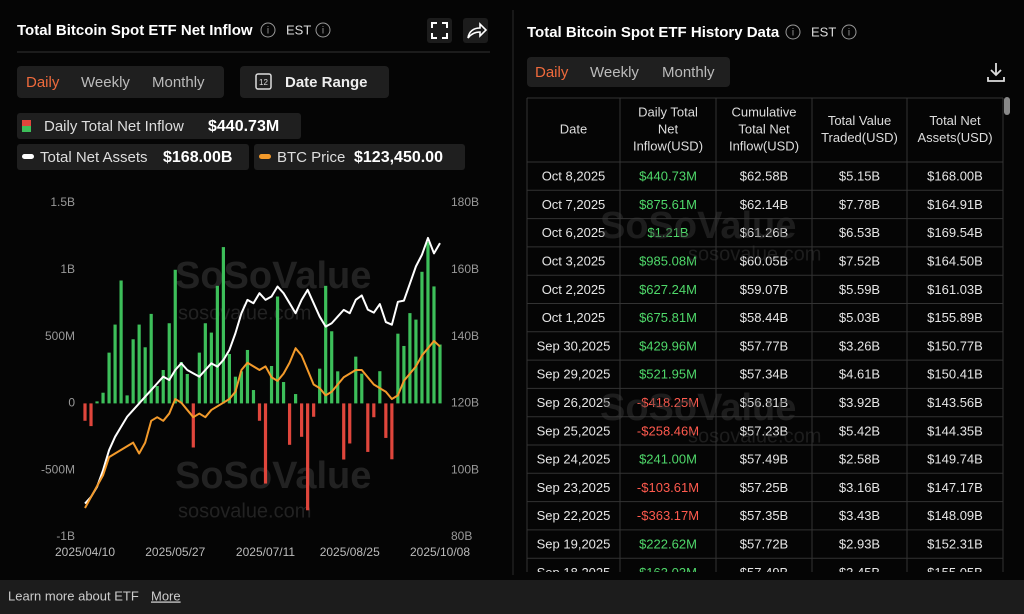  What do you see at coordinates (764, 260) in the screenshot?
I see `table-cell: $60.05B` at bounding box center [764, 260].